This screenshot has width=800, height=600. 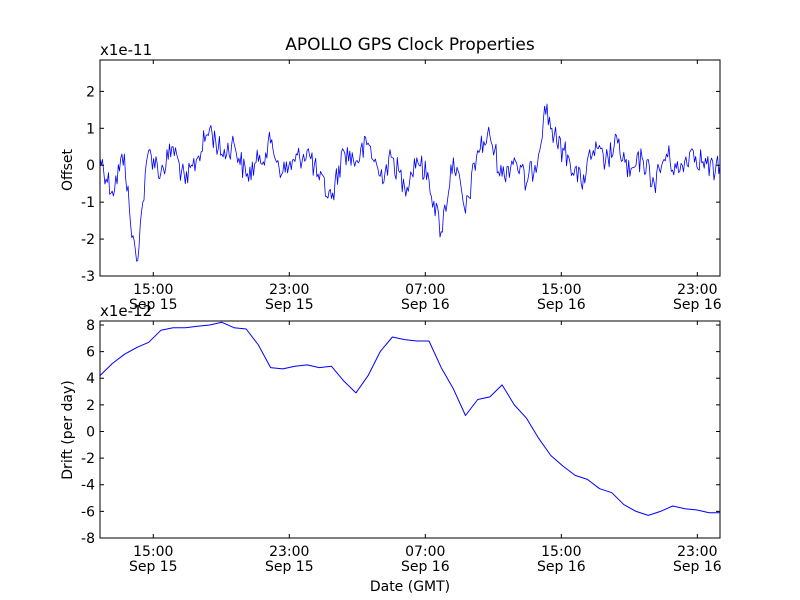 What do you see at coordinates (90, 129) in the screenshot?
I see `offset-y-tick-label: 1` at bounding box center [90, 129].